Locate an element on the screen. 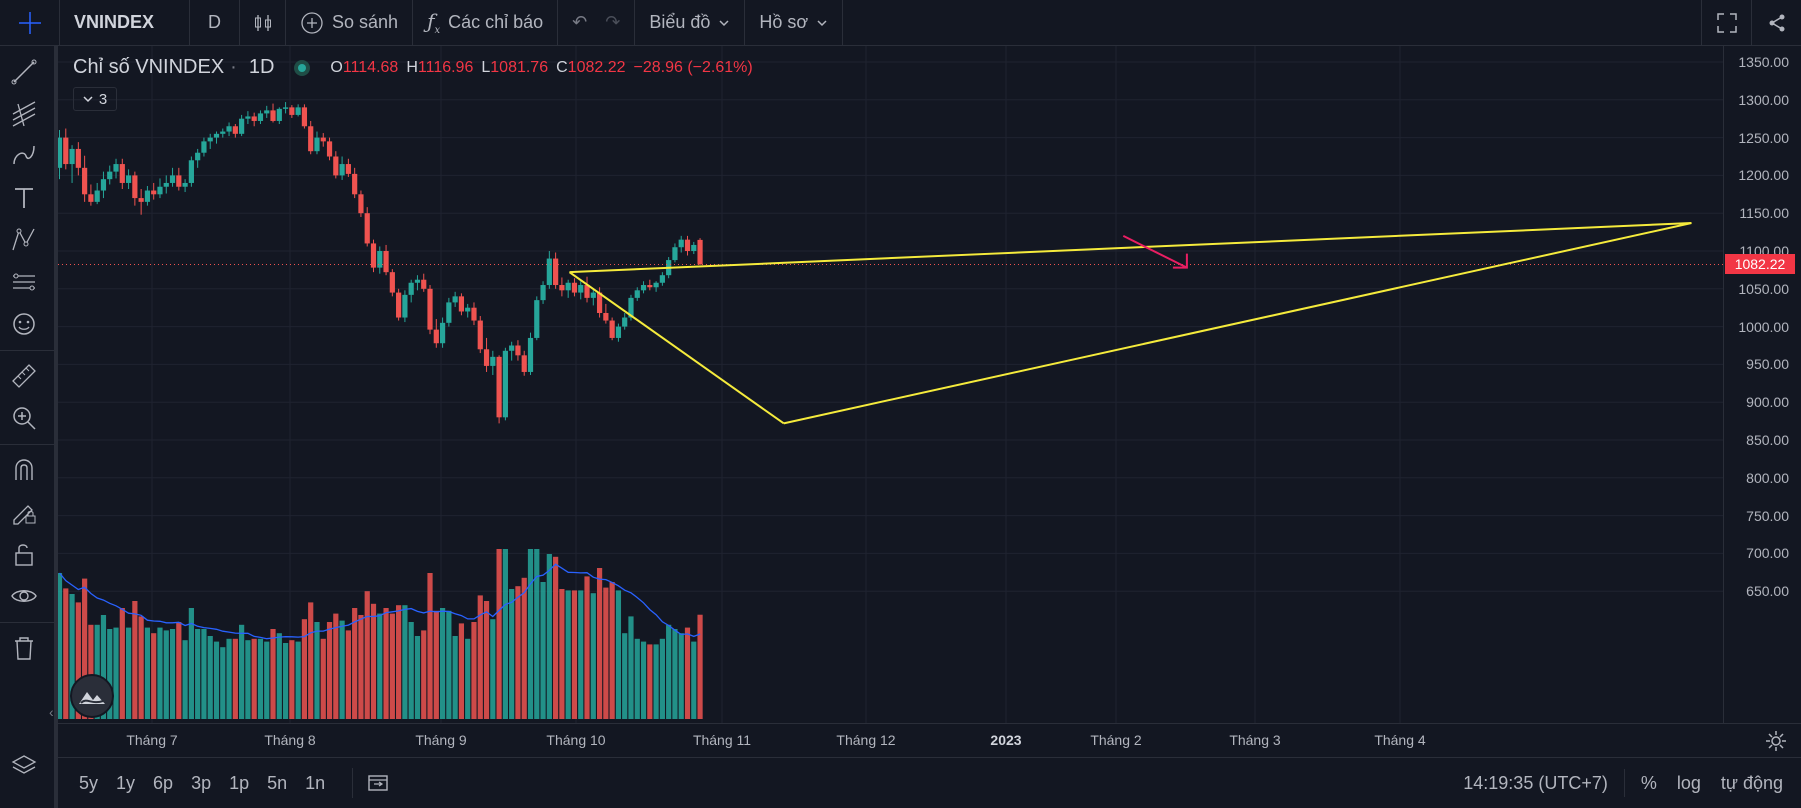 This screenshot has height=808, width=1801. chart-menu-button: Biểu đồ is located at coordinates (690, 23).